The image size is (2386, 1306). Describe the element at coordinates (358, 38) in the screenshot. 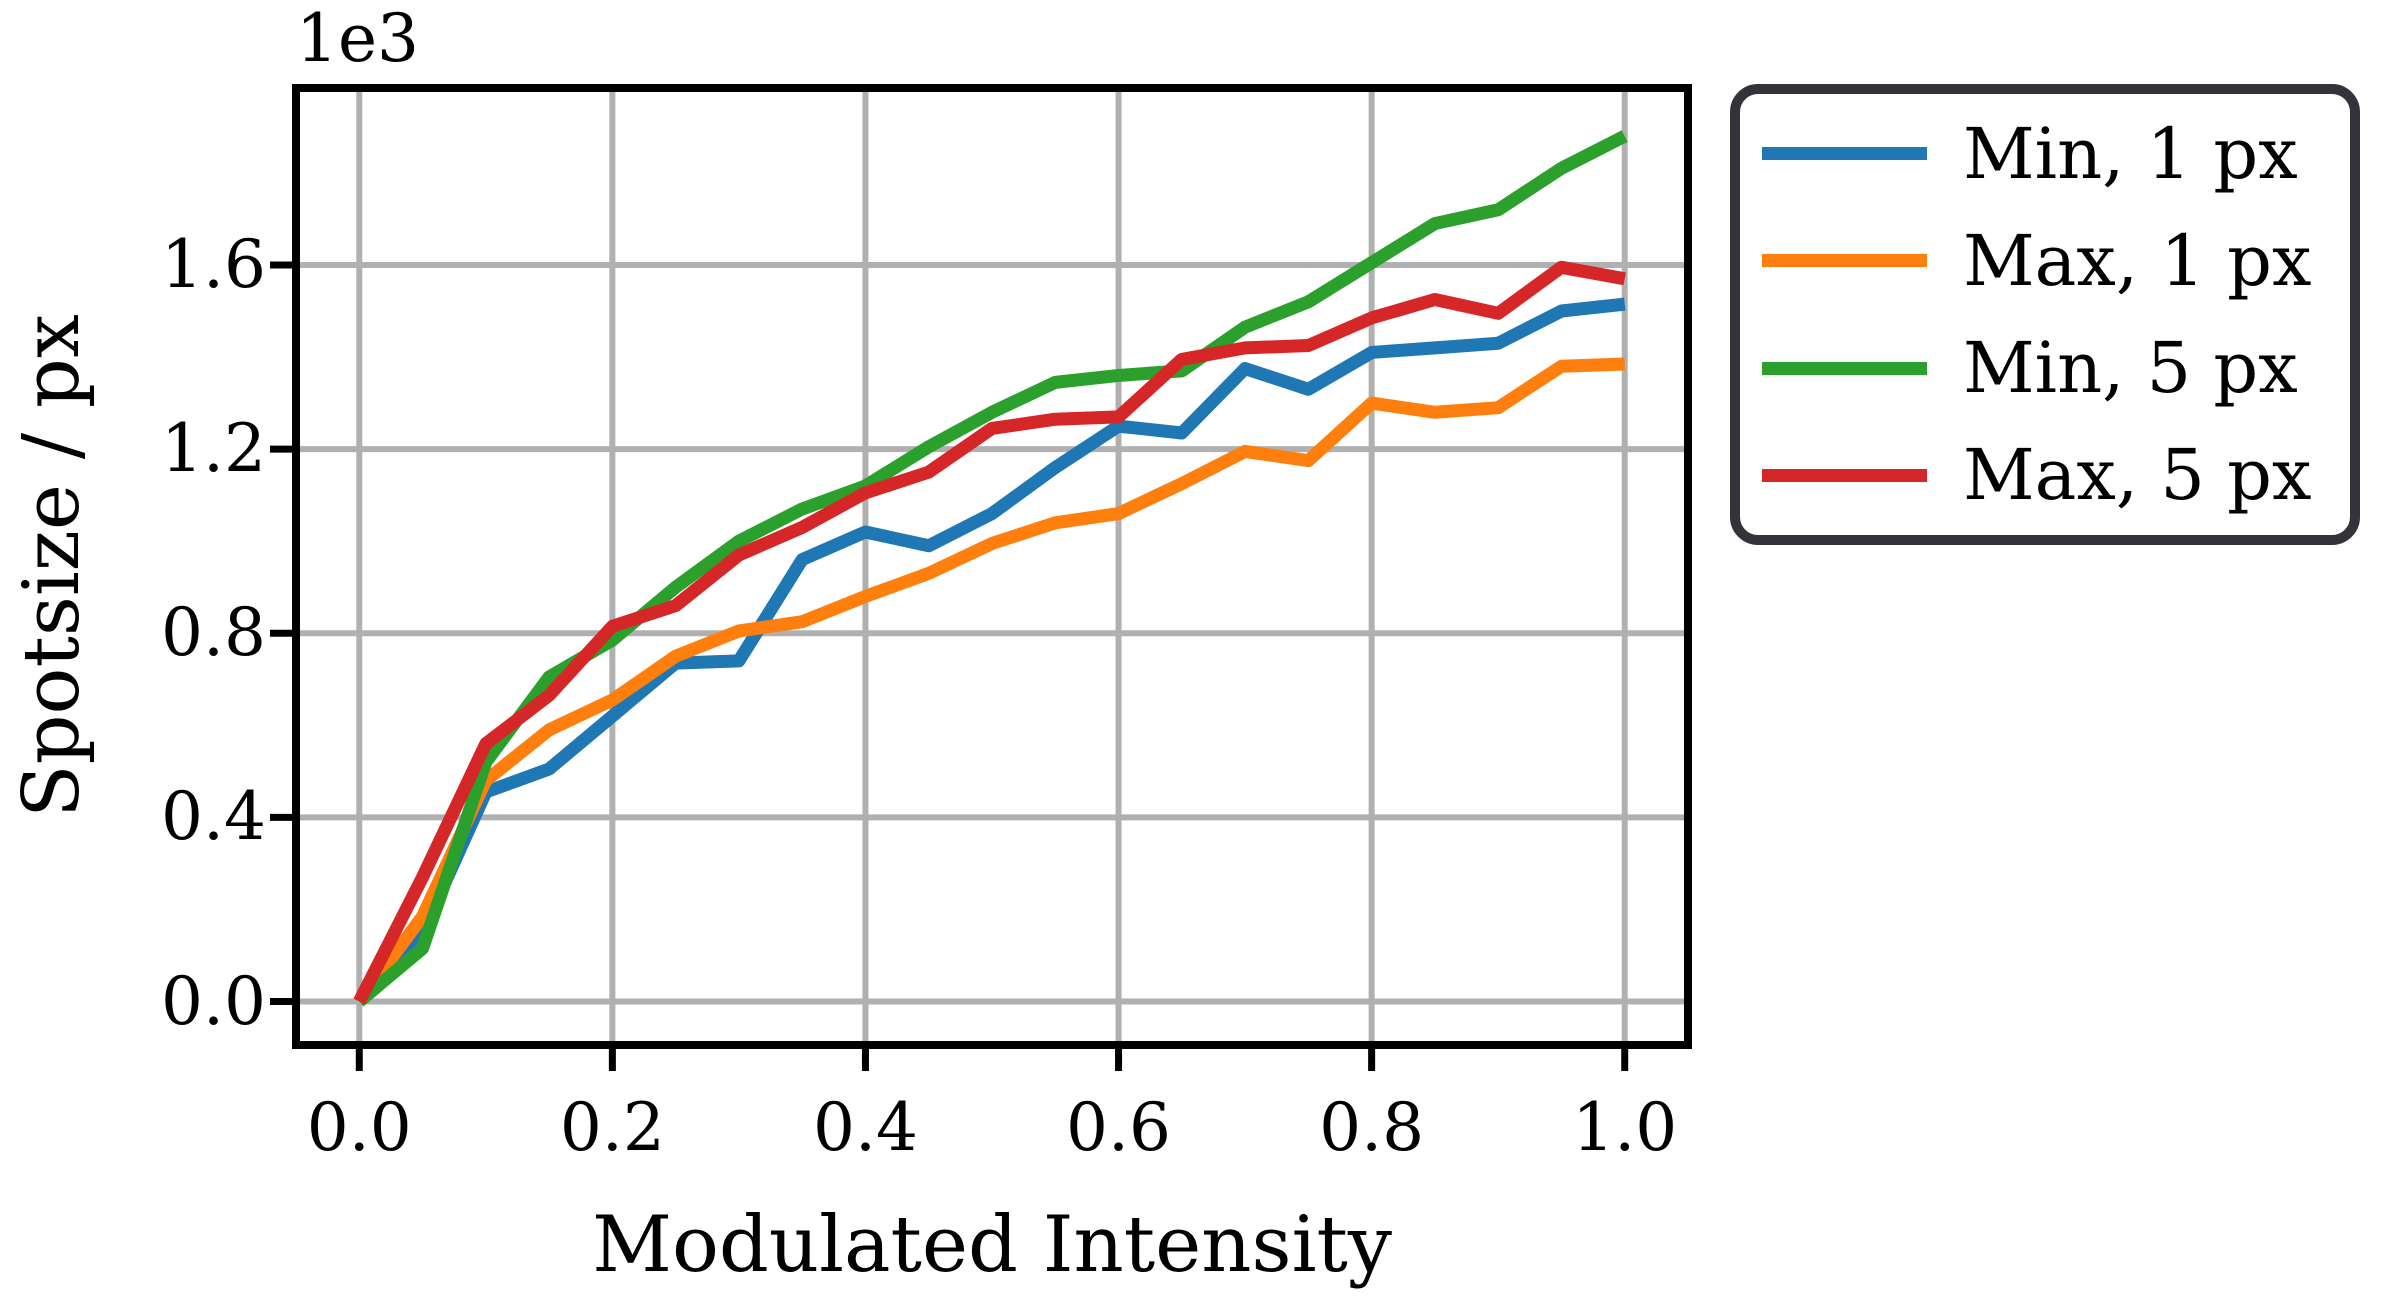

I see `y-axis-offset-label: 1e3` at that location.